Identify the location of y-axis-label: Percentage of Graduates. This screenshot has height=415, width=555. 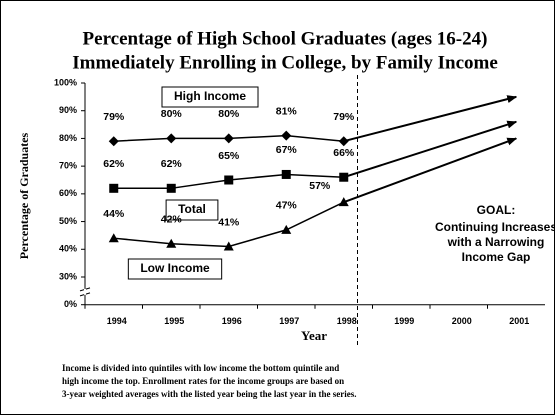
(24, 195).